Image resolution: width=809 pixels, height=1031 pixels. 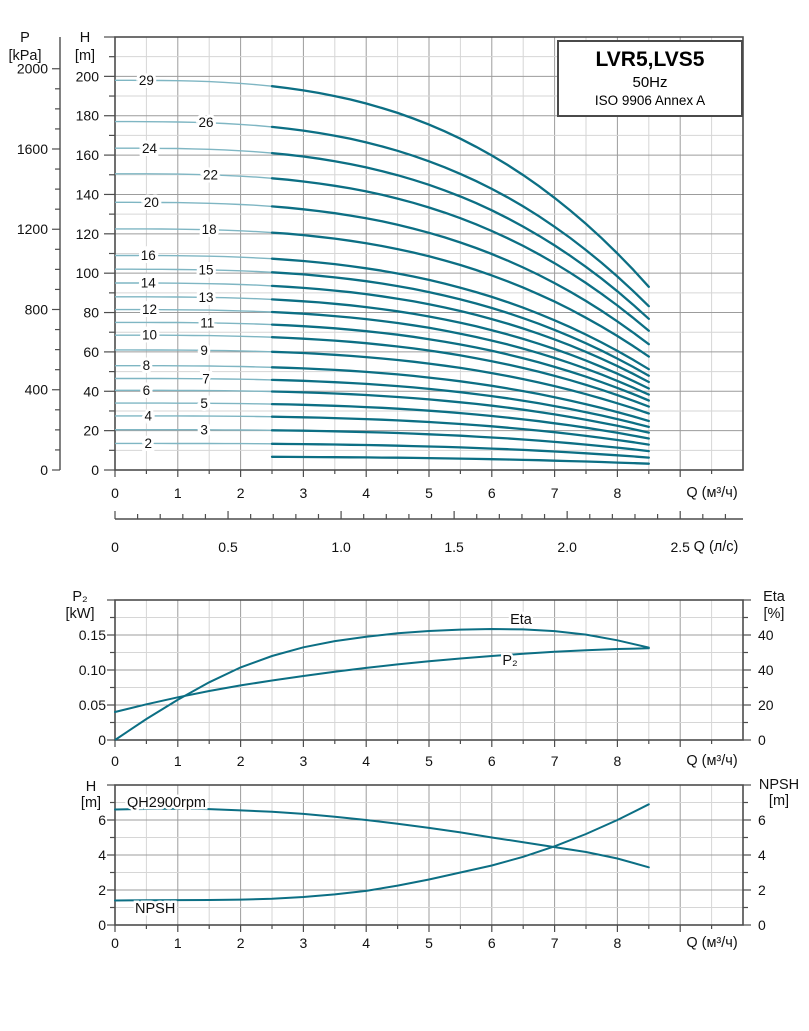 What do you see at coordinates (149, 283) in the screenshot?
I see `curve-label-14: 14` at bounding box center [149, 283].